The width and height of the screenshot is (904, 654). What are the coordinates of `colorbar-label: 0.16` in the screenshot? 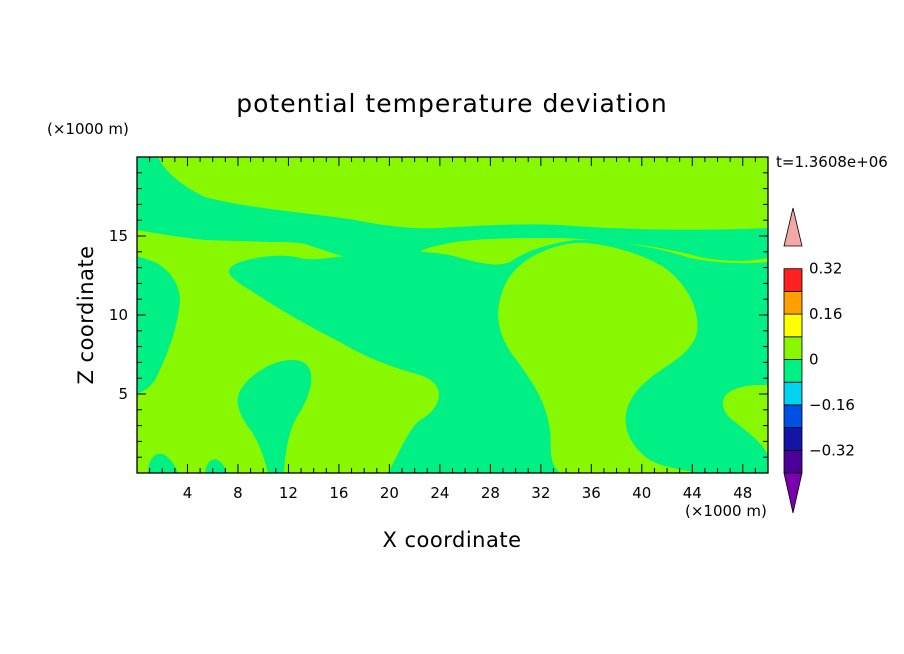 It's located at (825, 314).